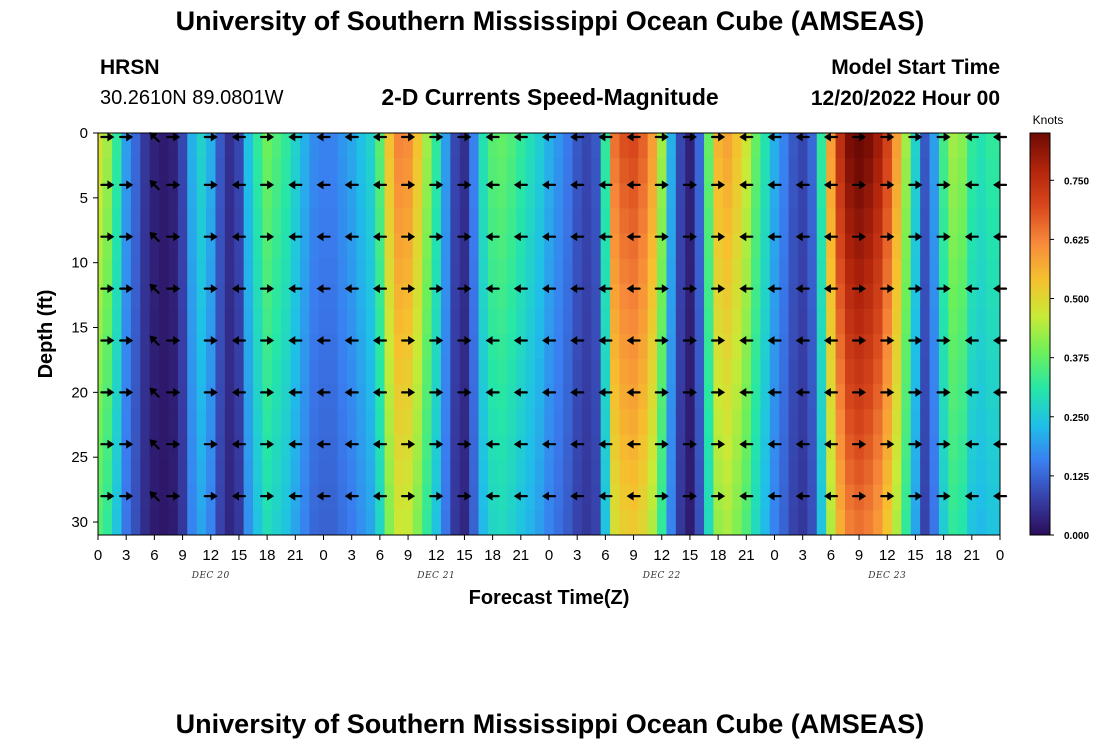 This screenshot has height=750, width=1100. What do you see at coordinates (886, 576) in the screenshot?
I see `date-label: DEC 23` at bounding box center [886, 576].